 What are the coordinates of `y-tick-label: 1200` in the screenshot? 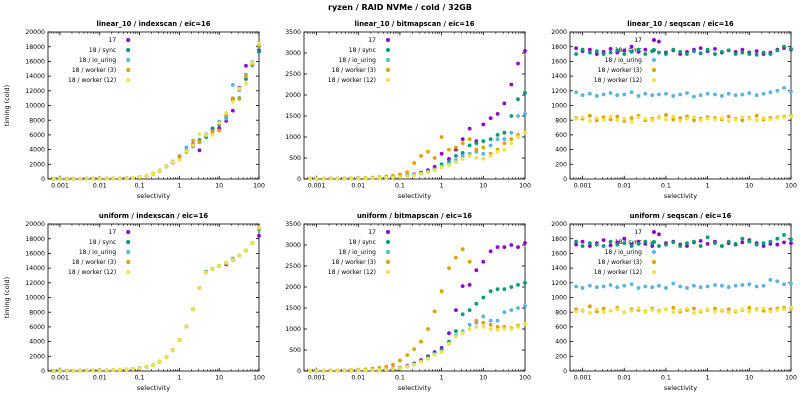 It's located at (559, 91).